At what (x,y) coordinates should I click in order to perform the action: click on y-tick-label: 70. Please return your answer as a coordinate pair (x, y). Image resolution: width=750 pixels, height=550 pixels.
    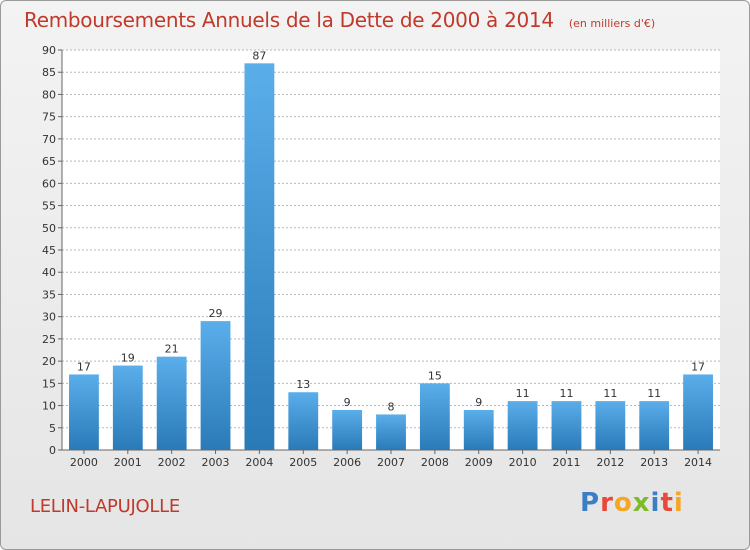
    Looking at the image, I should click on (49, 139).